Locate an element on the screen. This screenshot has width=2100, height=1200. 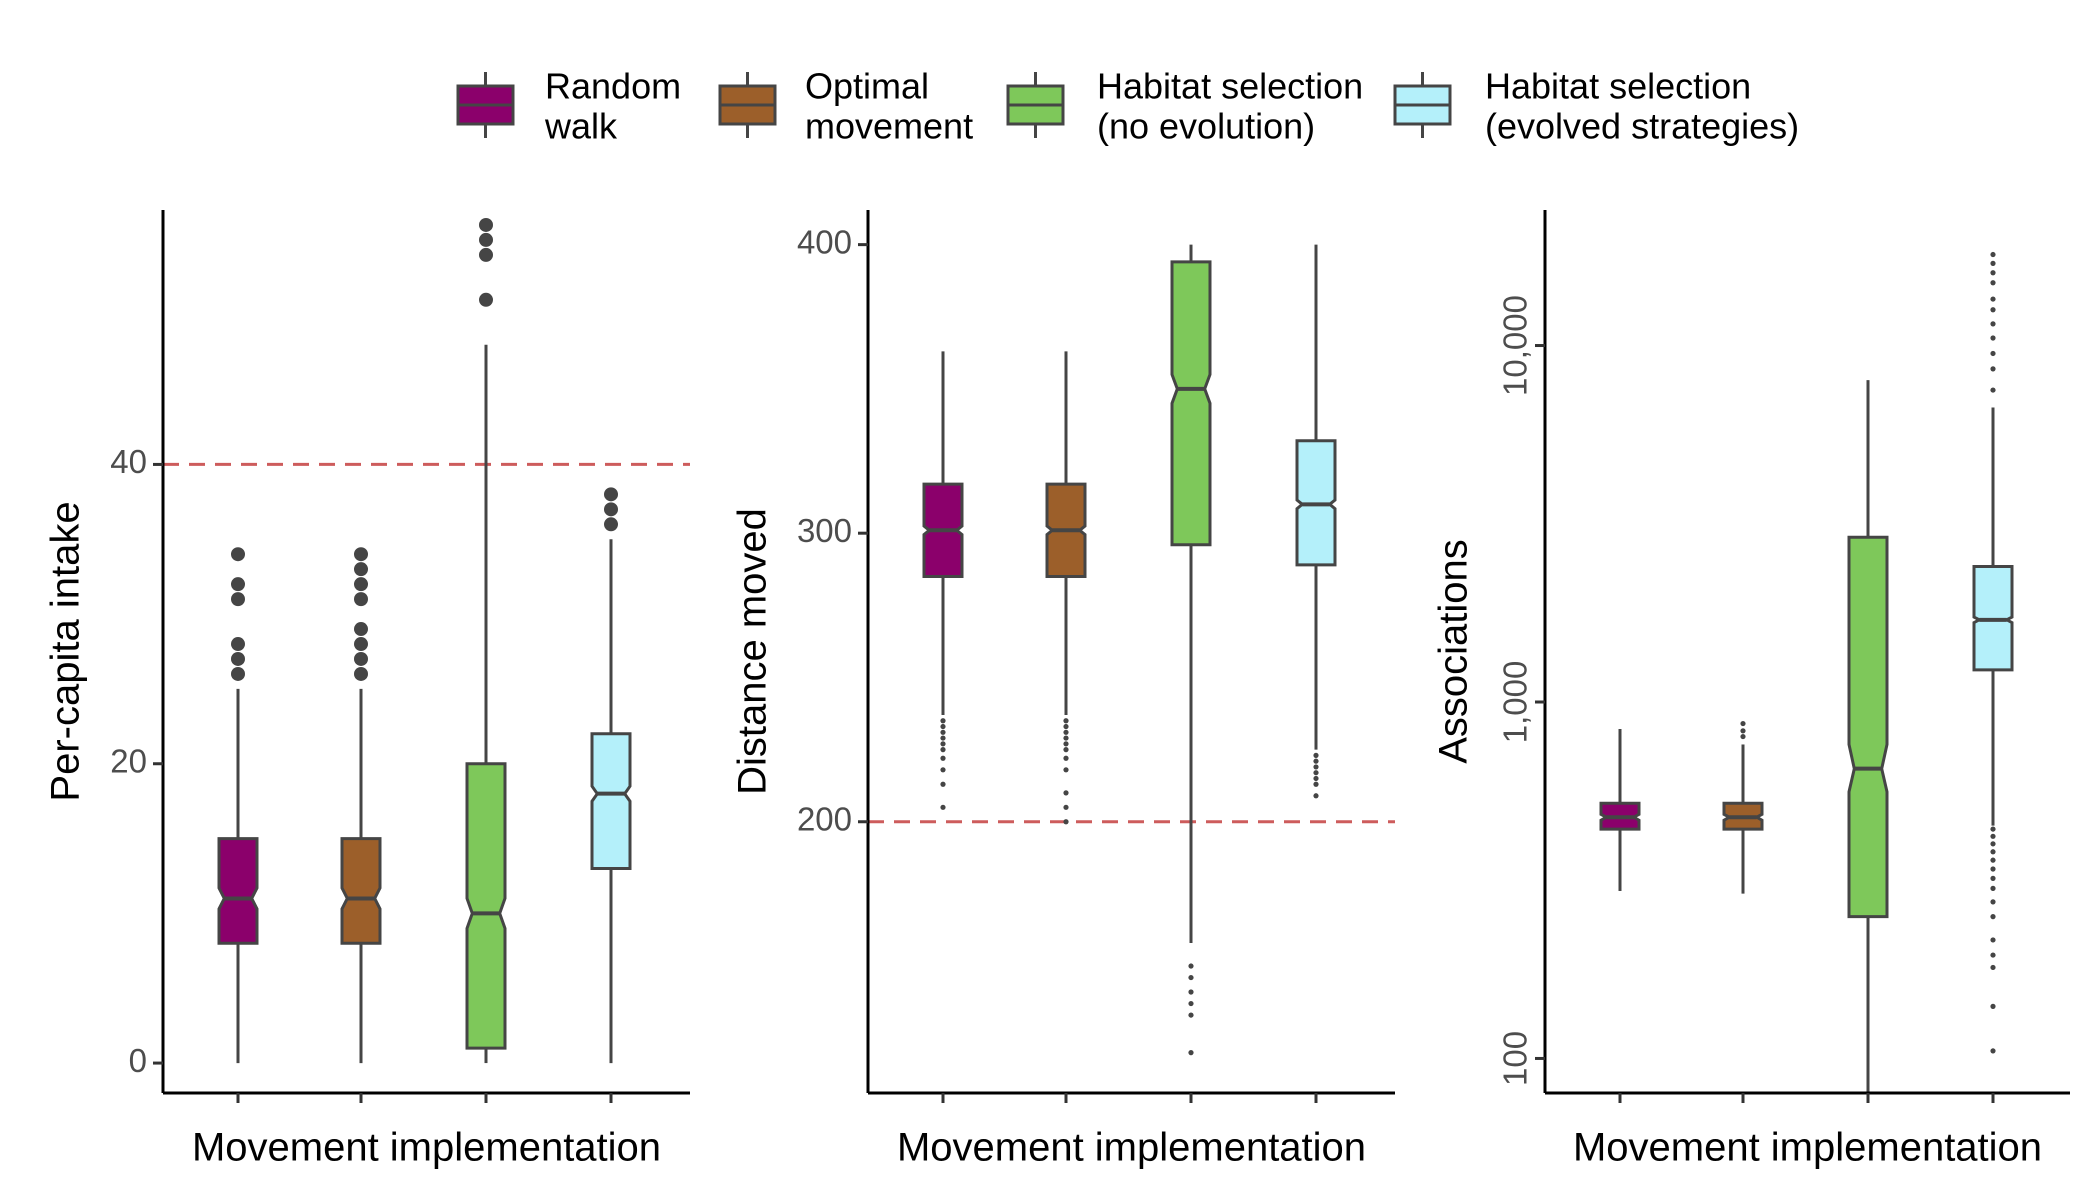
legend-item-4: Habitat selection(evolved strategies) is located at coordinates (1596, 106).